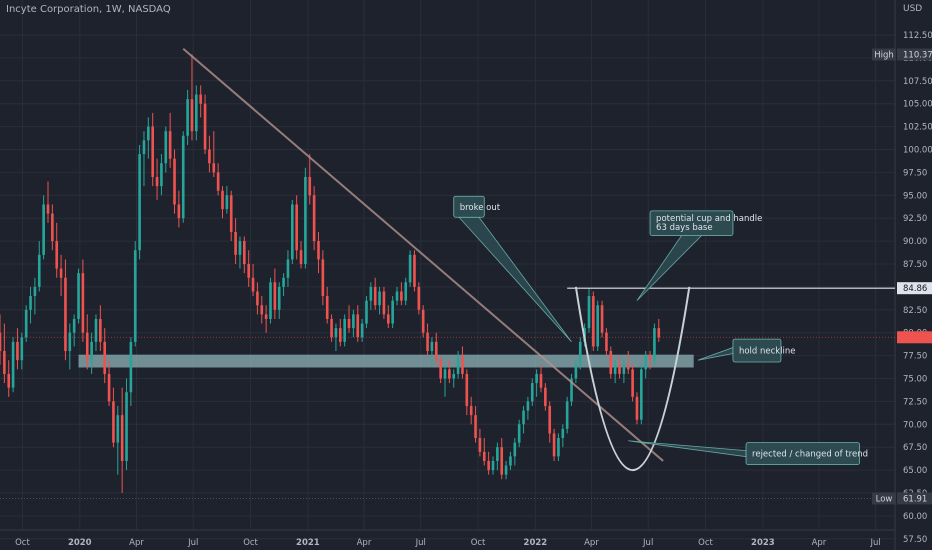 The image size is (932, 550). What do you see at coordinates (917, 151) in the screenshot?
I see `y-tick-label: 100.00` at bounding box center [917, 151].